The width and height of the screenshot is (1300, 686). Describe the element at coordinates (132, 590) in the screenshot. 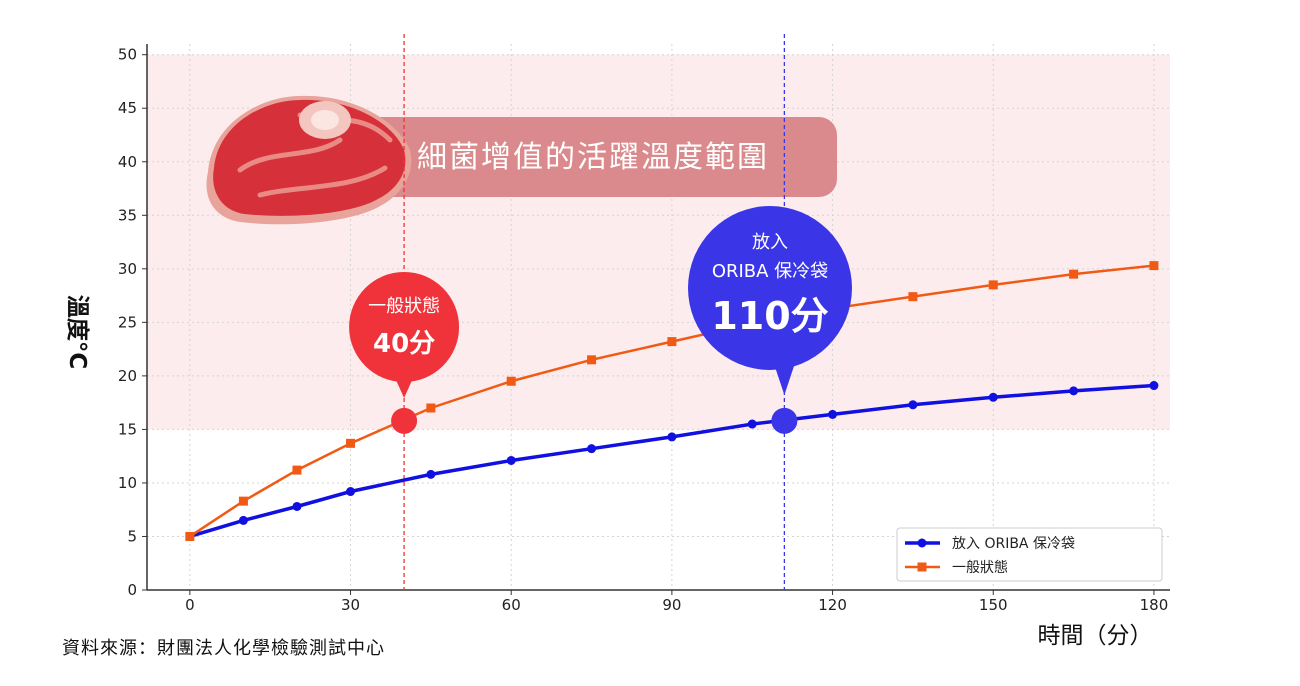

I see `y-tick-label: 0` at that location.